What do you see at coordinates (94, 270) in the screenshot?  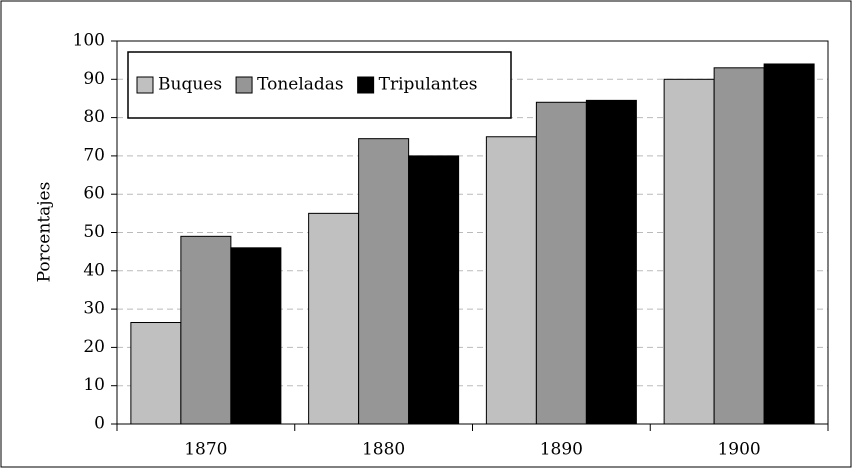 I see `y-tick-label: 40` at bounding box center [94, 270].